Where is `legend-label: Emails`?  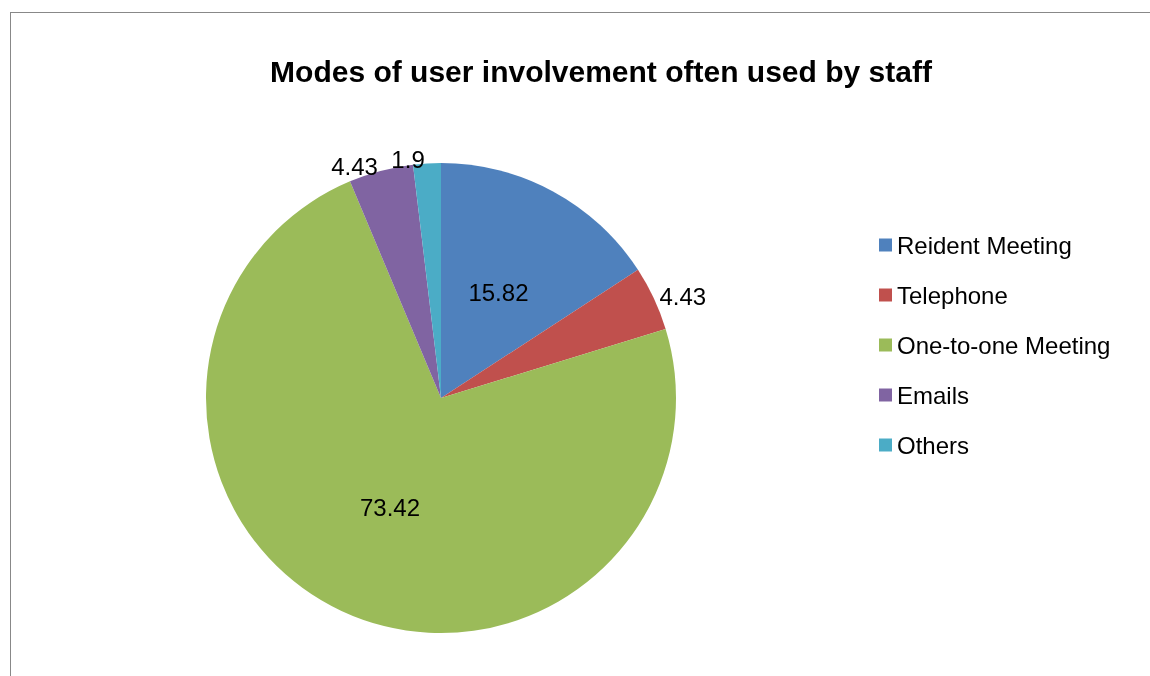 legend-label: Emails is located at coordinates (933, 395).